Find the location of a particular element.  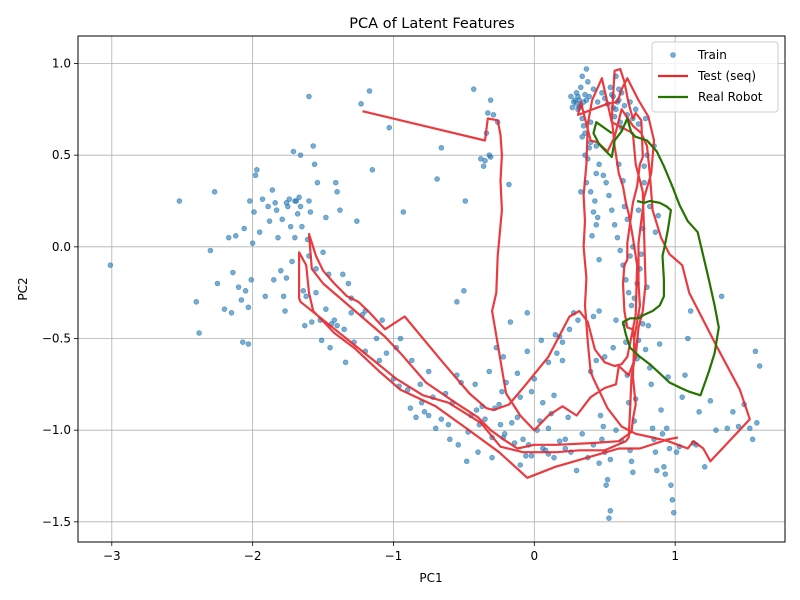

y-tick-label: −1.0 is located at coordinates (56, 430).